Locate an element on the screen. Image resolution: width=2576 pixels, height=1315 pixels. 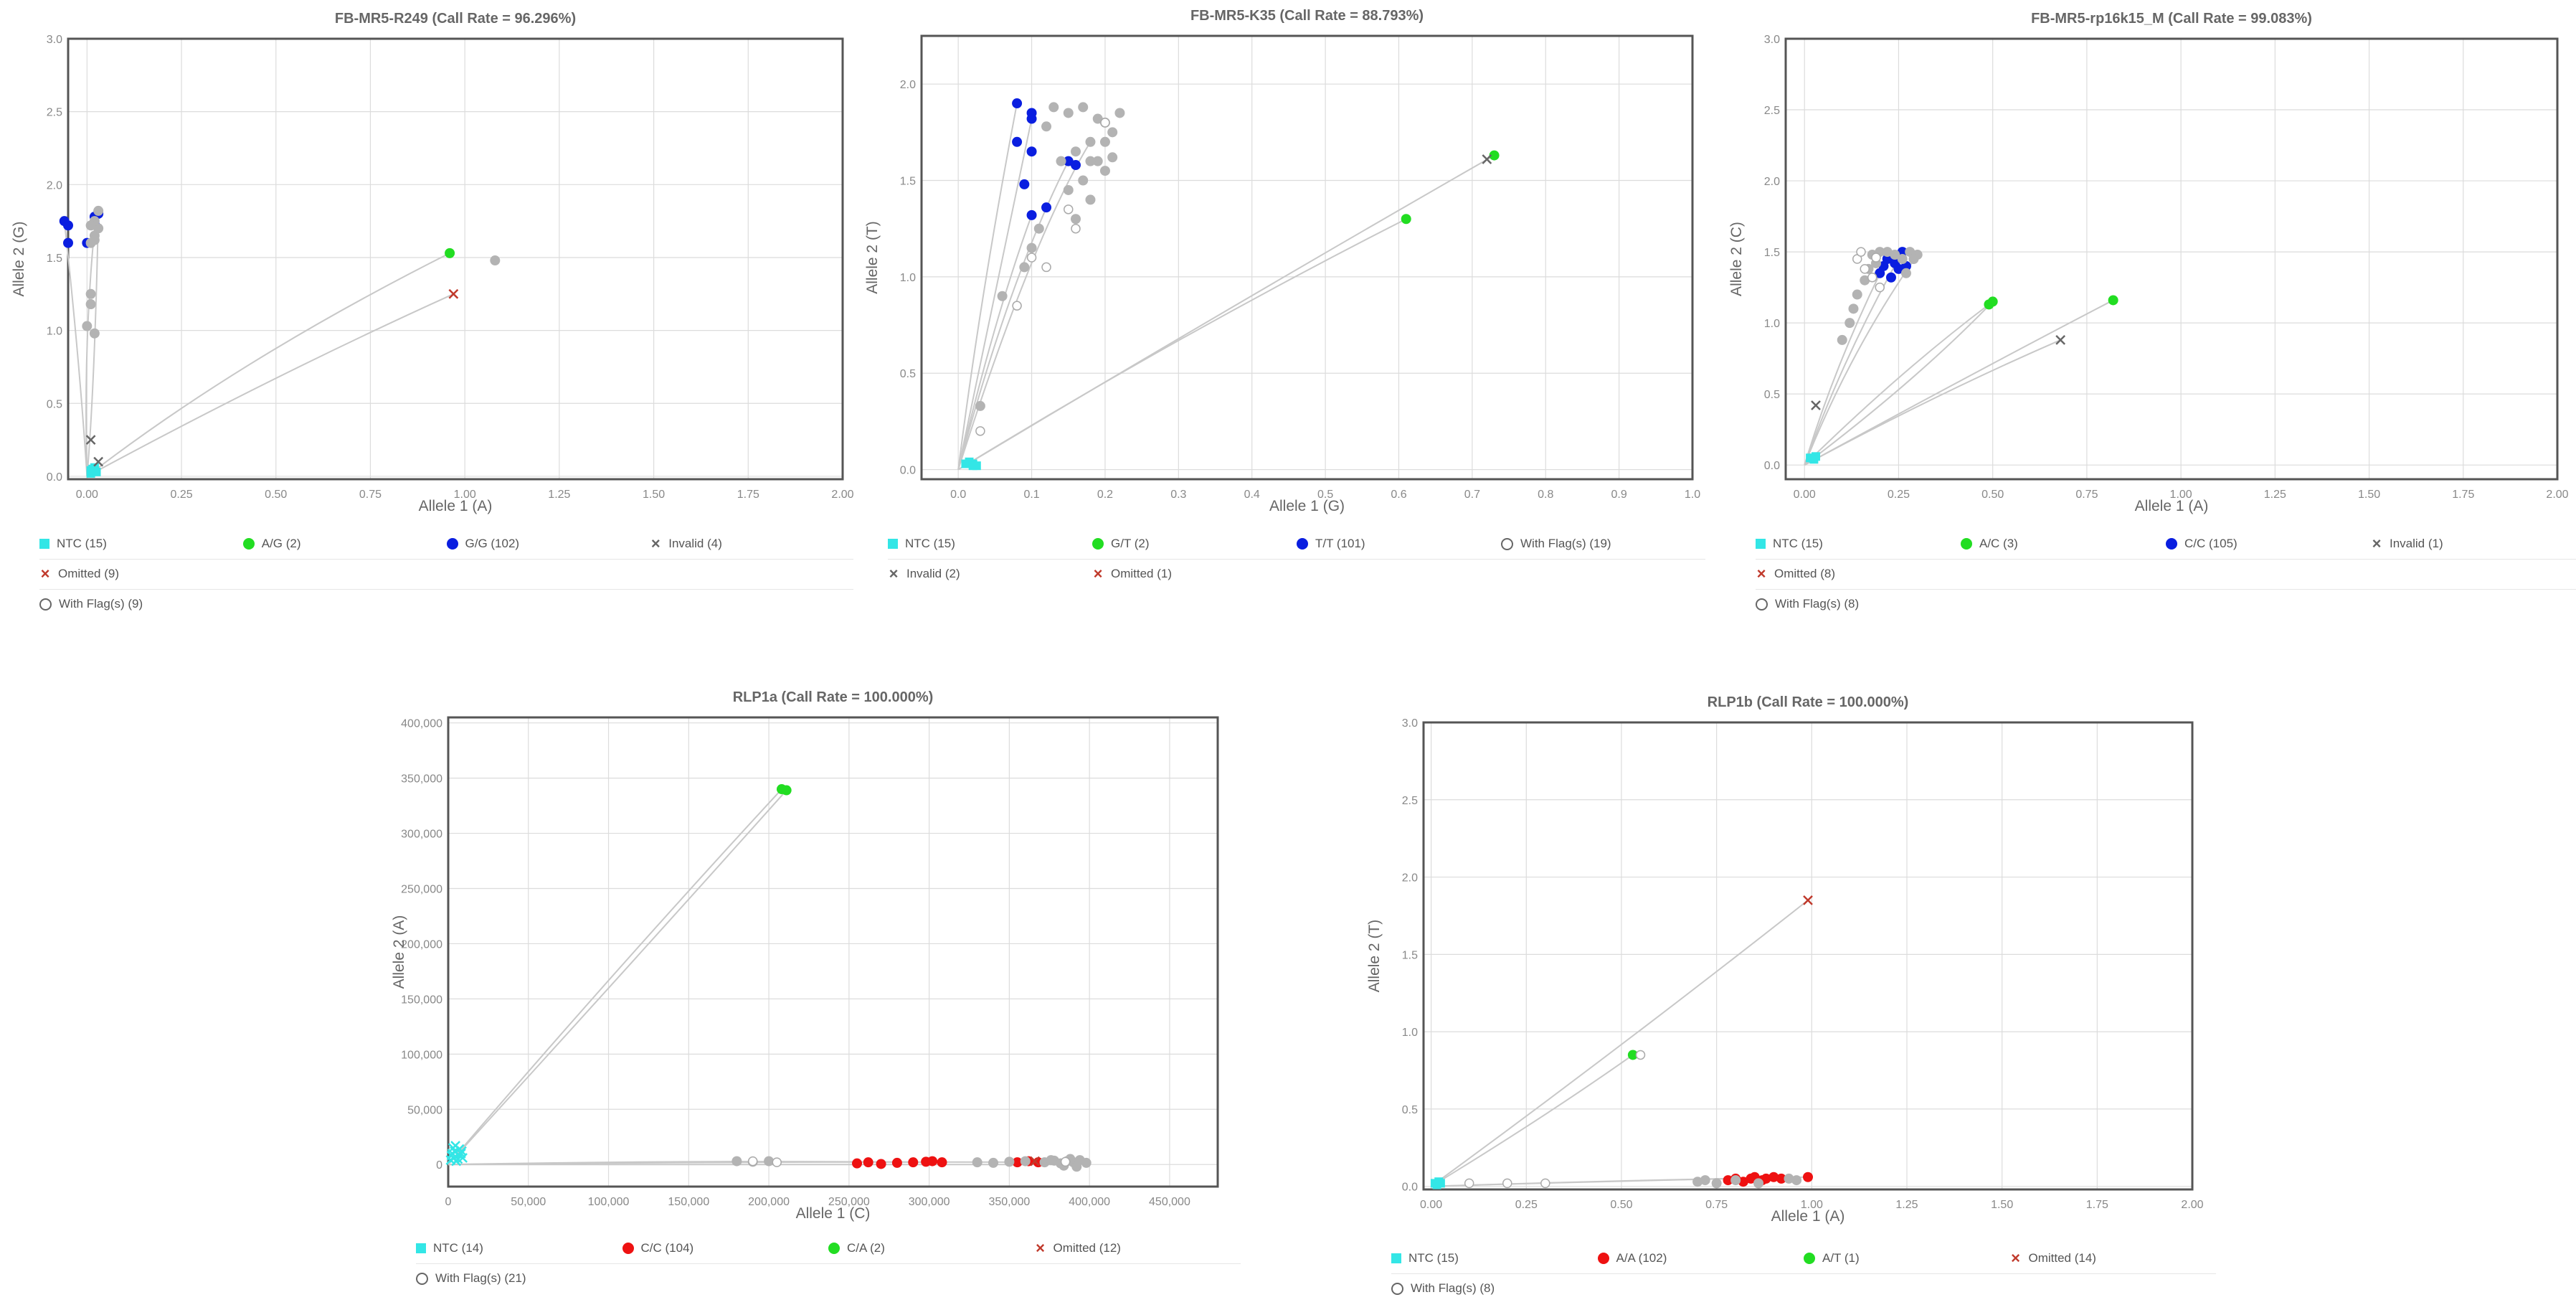
legend-item-omitted-12: × Omitted (12) is located at coordinates (1078, 1248).